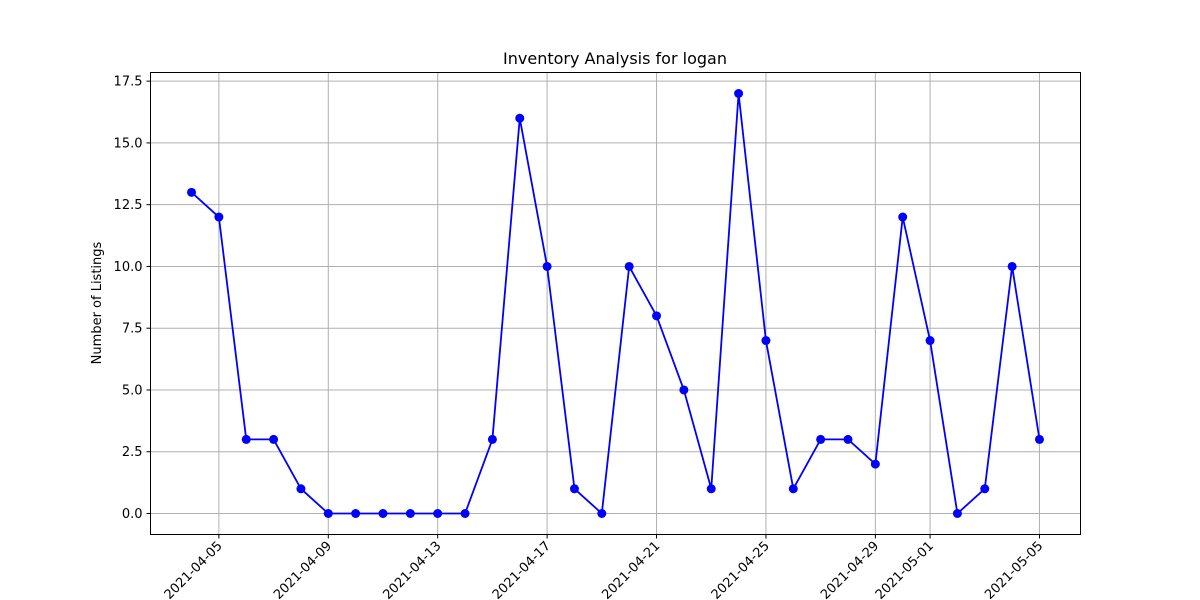 Image resolution: width=1200 pixels, height=600 pixels. What do you see at coordinates (132, 514) in the screenshot?
I see `y-tick-label: 0.0` at bounding box center [132, 514].